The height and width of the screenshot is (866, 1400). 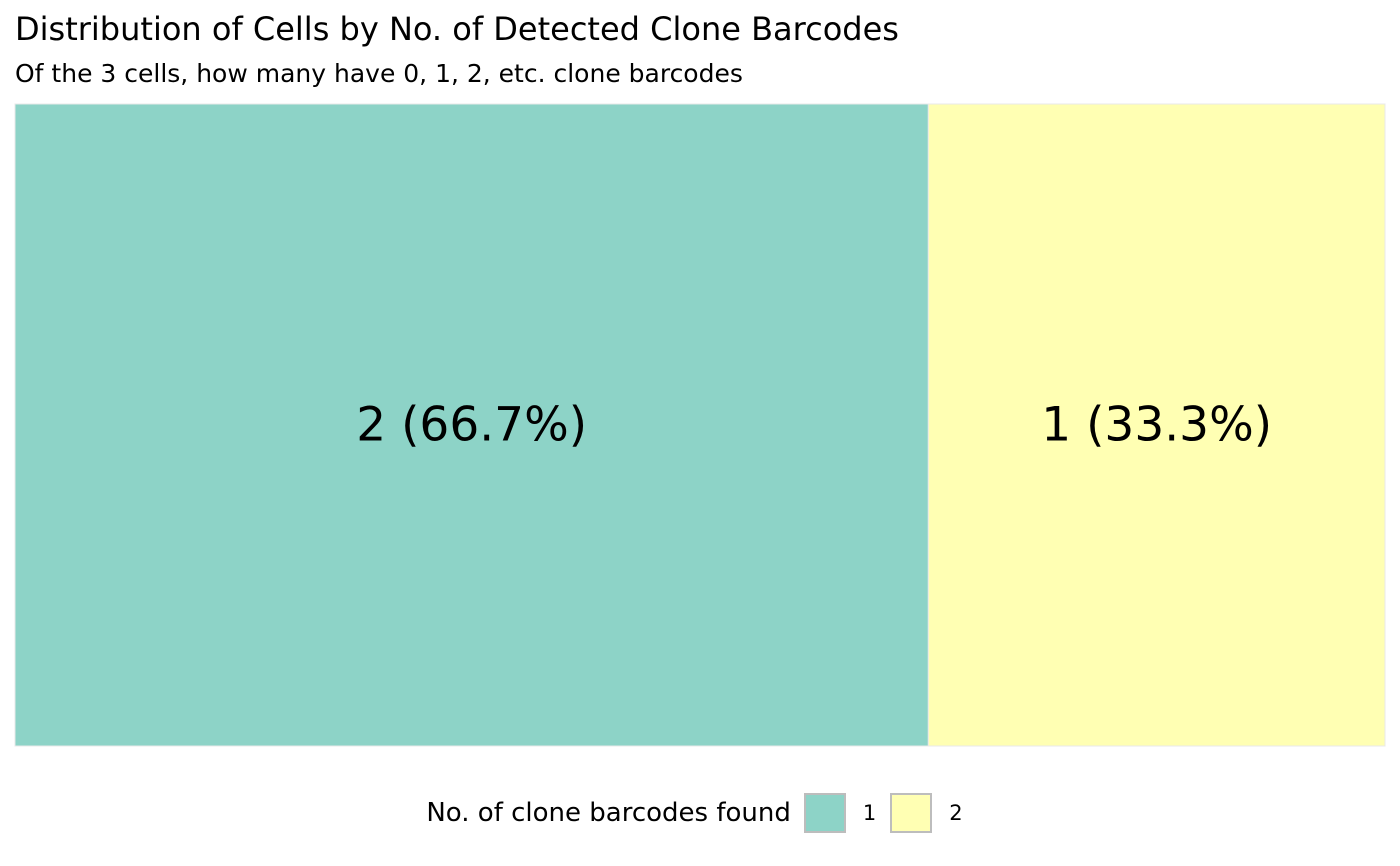 I want to click on legend-title: No. of clone barcodes found, so click(x=608, y=813).